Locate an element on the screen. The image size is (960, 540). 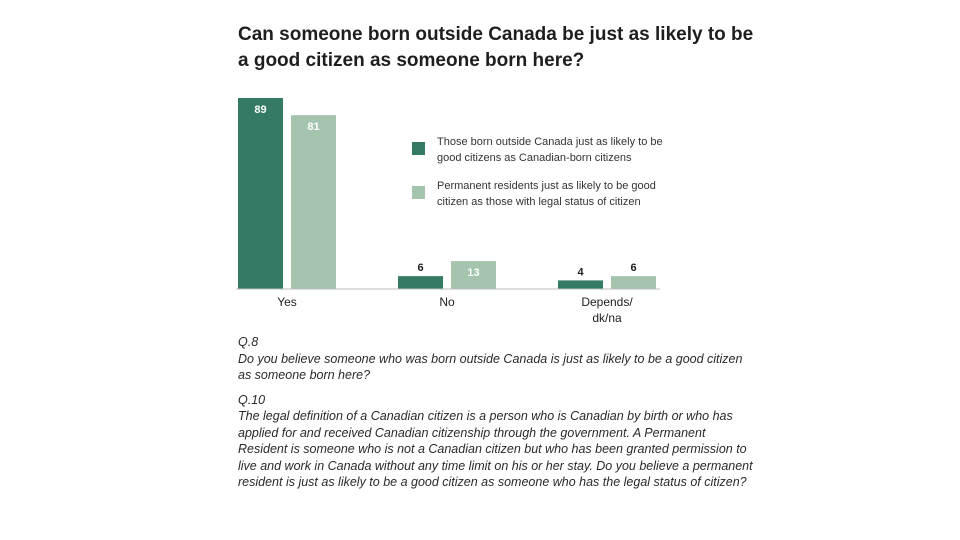
value-label-2-2: 13 is located at coordinates (473, 273).